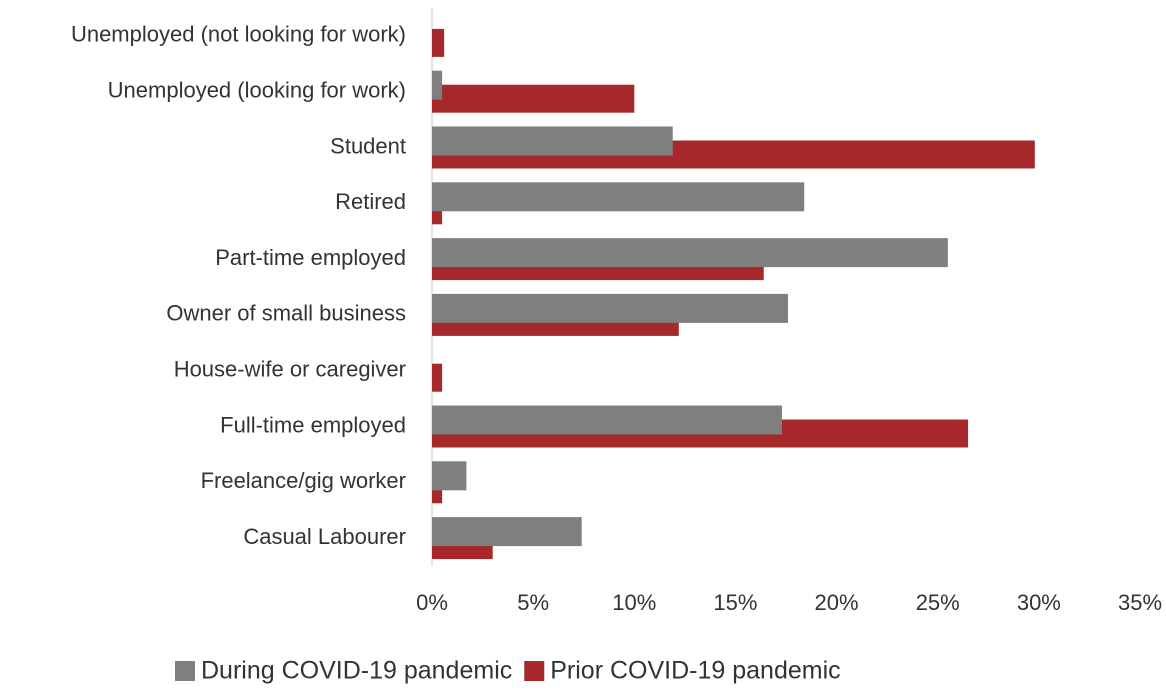  Describe the element at coordinates (370, 201) in the screenshot. I see `y-tick-label: Retired` at that location.